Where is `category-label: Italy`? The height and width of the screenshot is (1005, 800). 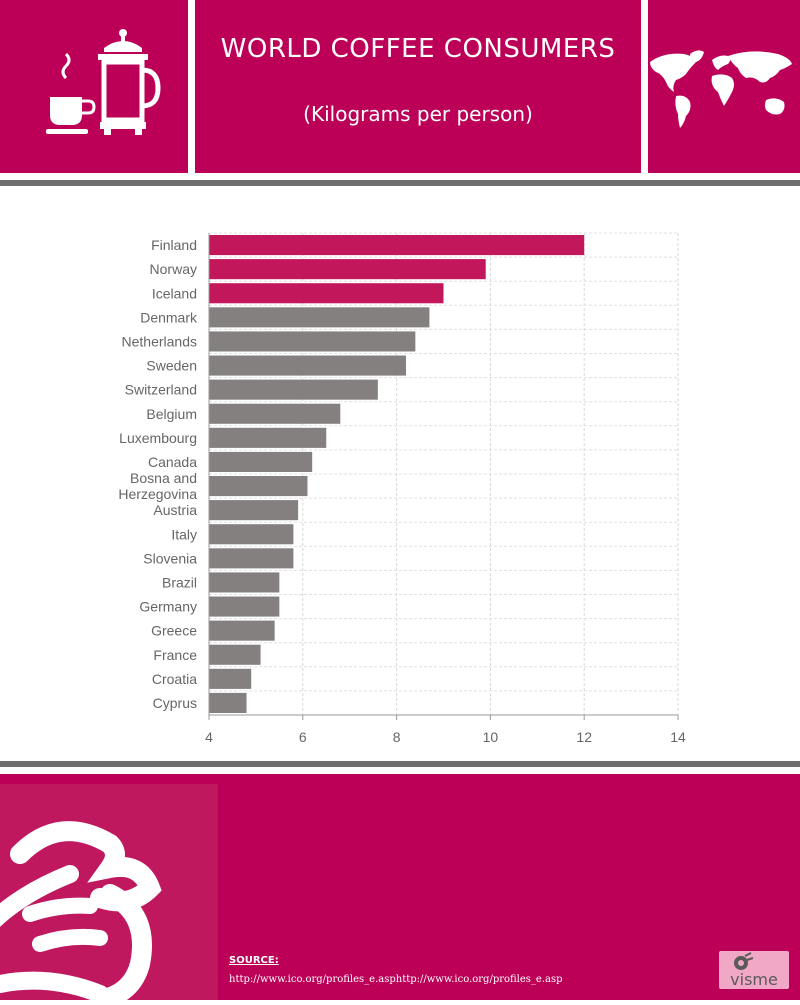
category-label: Italy is located at coordinates (184, 534).